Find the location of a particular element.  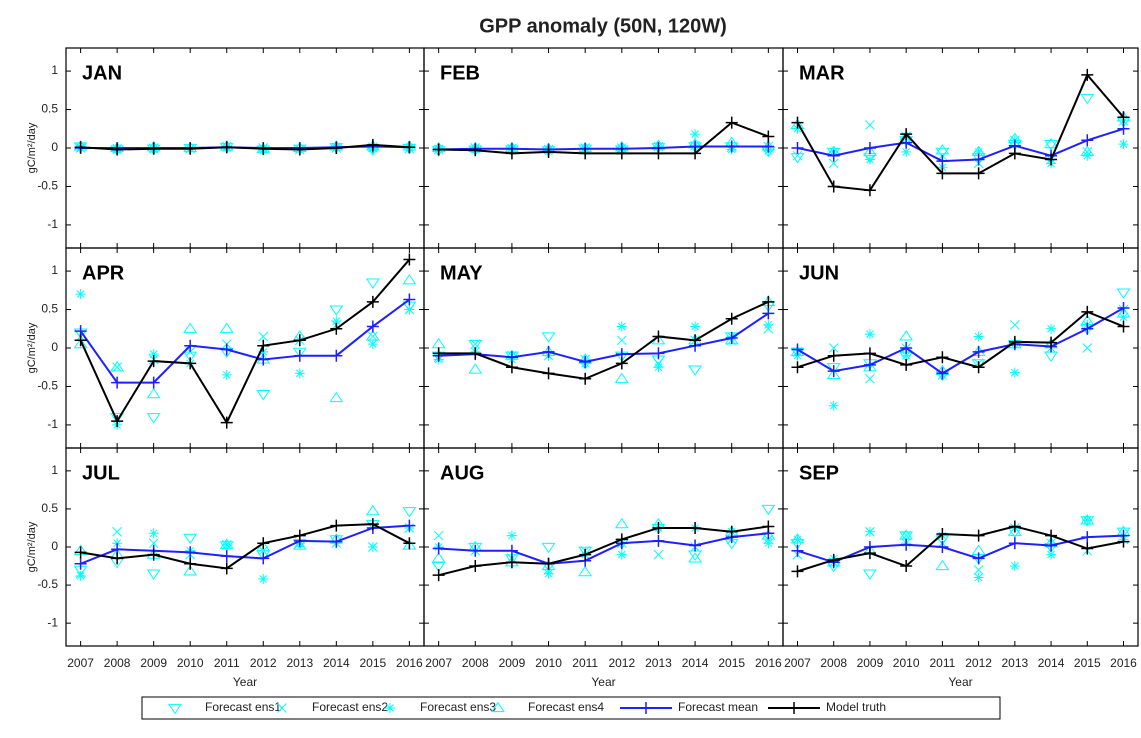

legend-label: Forecast ens1 is located at coordinates (243, 707).